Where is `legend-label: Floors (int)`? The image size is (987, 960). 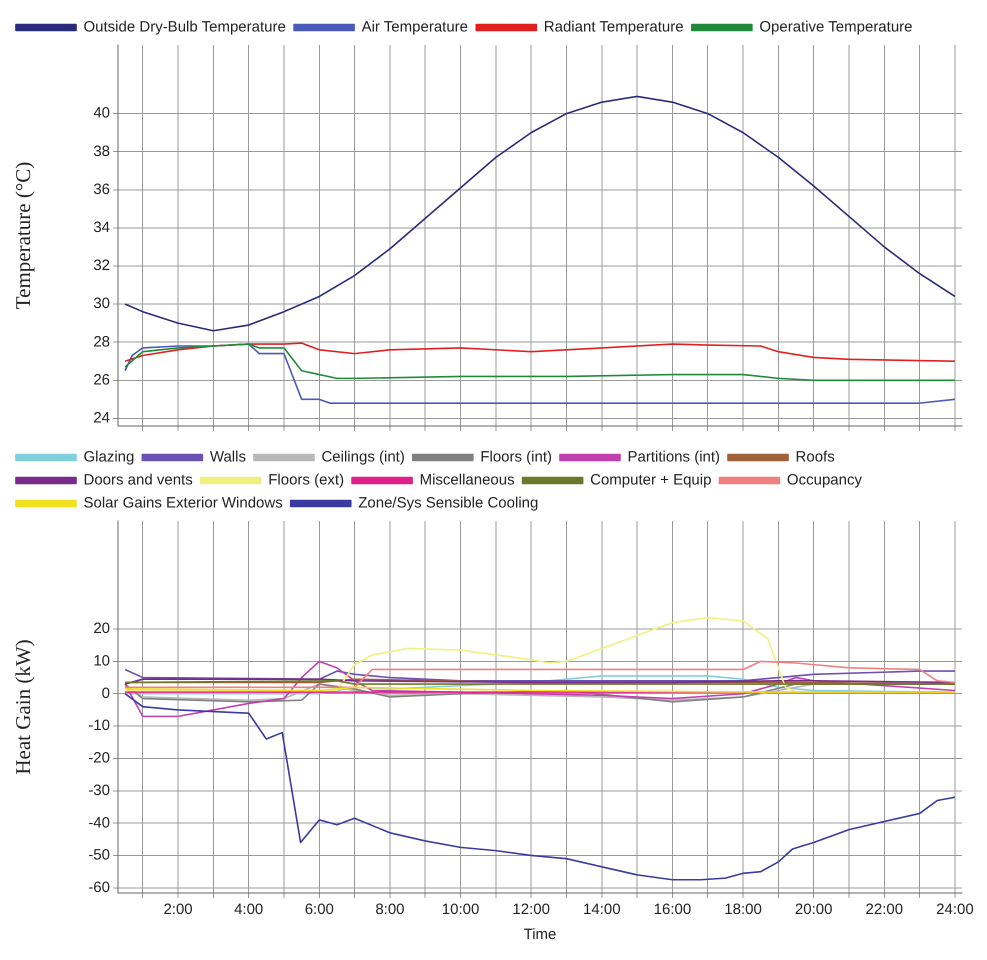
legend-label: Floors (int) is located at coordinates (516, 457).